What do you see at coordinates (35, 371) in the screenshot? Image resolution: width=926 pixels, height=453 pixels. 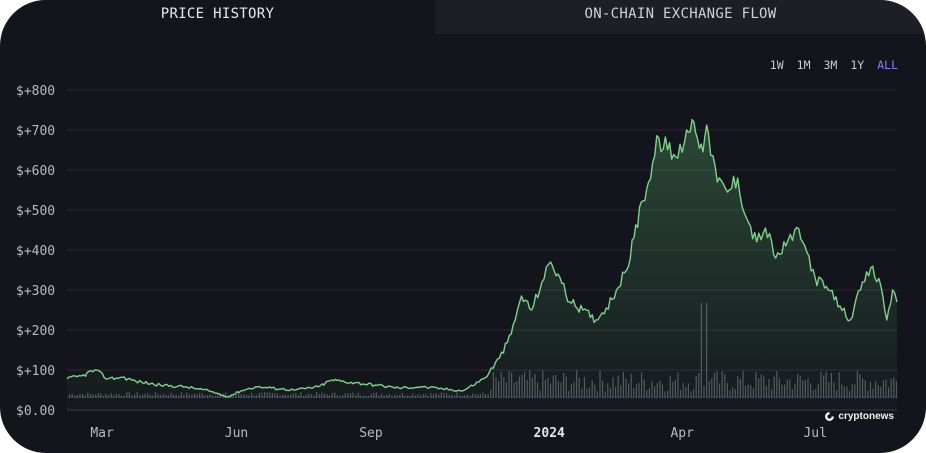 I see `y-tick-label: $+100` at bounding box center [35, 371].